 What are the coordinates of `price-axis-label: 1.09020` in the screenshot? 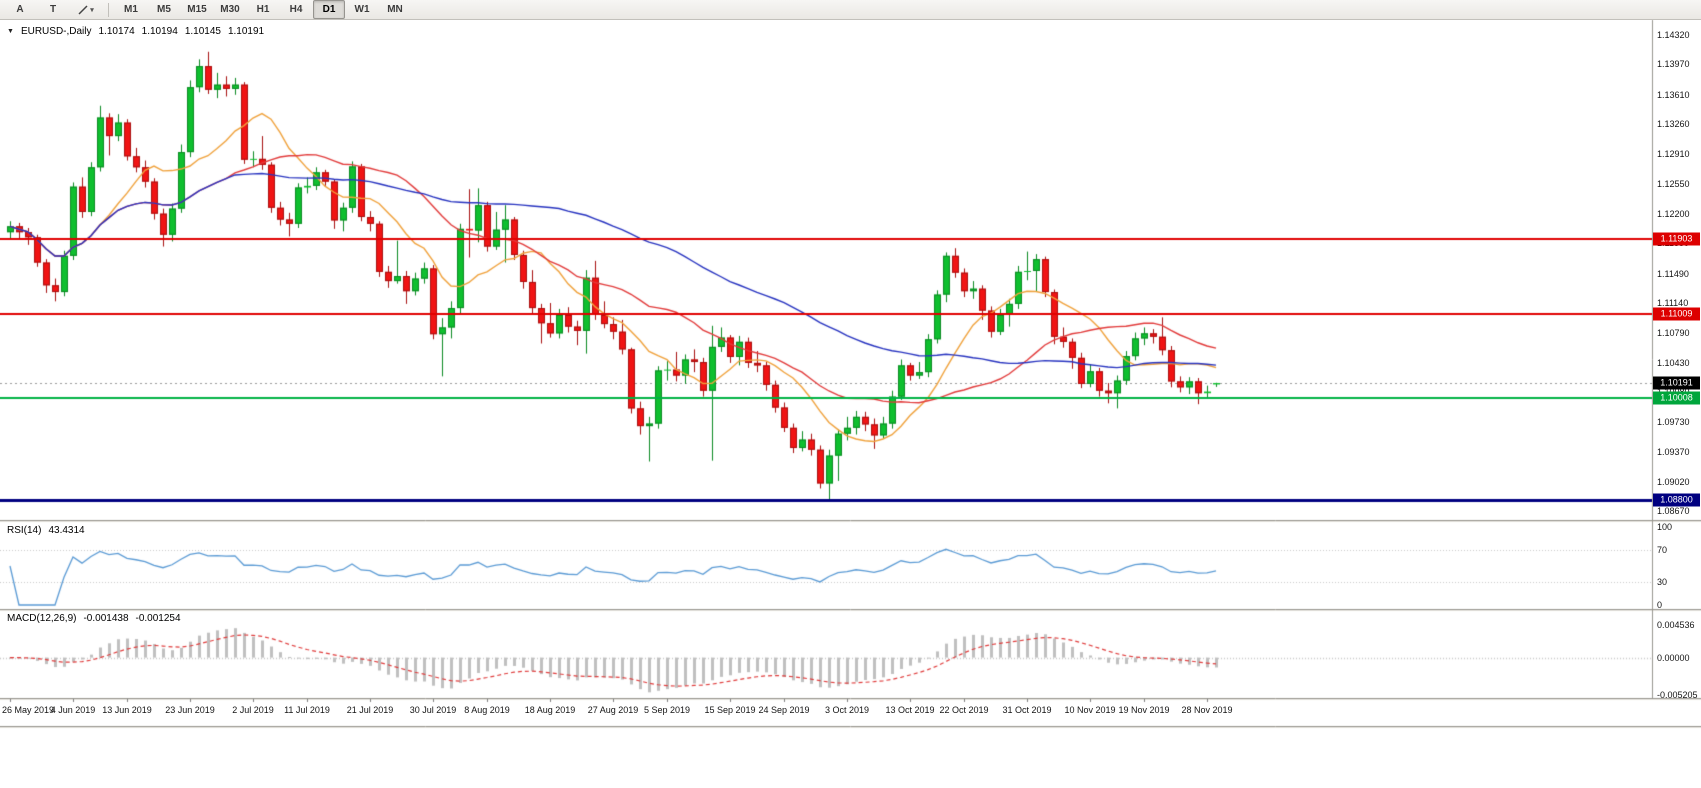 It's located at (1673, 481).